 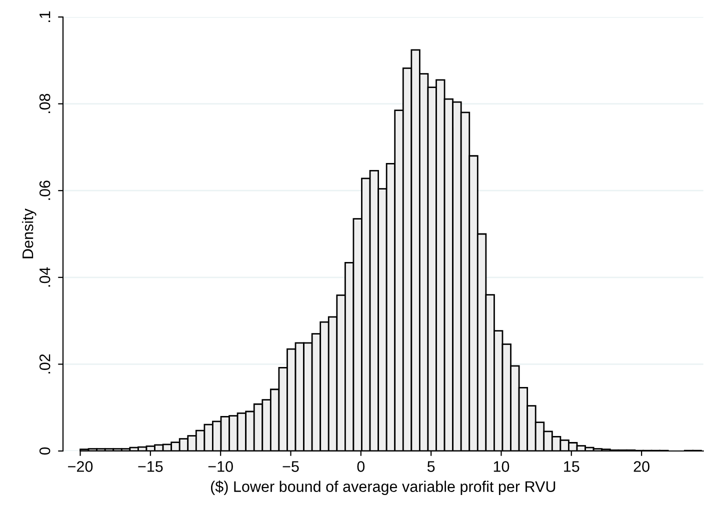 What do you see at coordinates (44, 364) in the screenshot?
I see `y-tick-label: .02` at bounding box center [44, 364].